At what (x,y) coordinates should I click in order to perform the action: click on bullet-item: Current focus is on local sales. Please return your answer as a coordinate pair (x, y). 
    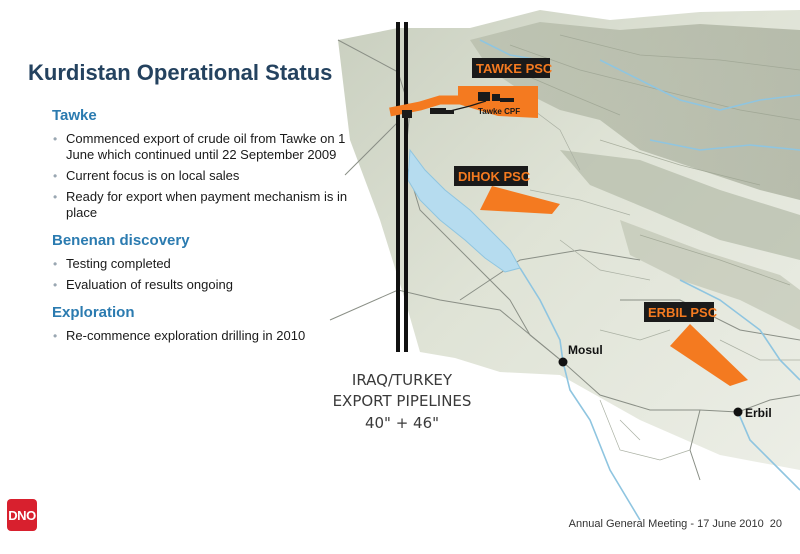
    Looking at the image, I should click on (202, 176).